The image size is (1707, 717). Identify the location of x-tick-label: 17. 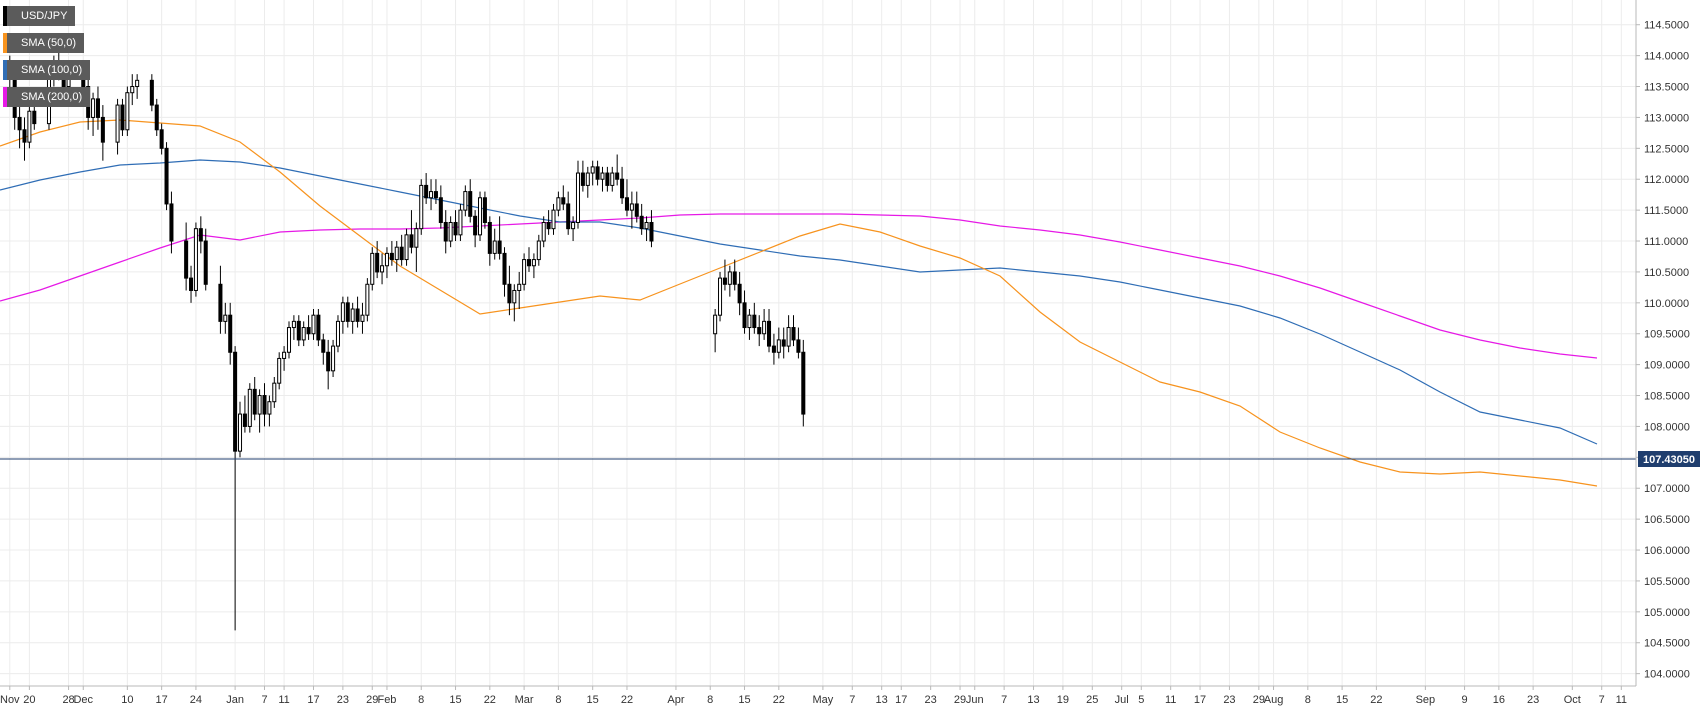
(1200, 700).